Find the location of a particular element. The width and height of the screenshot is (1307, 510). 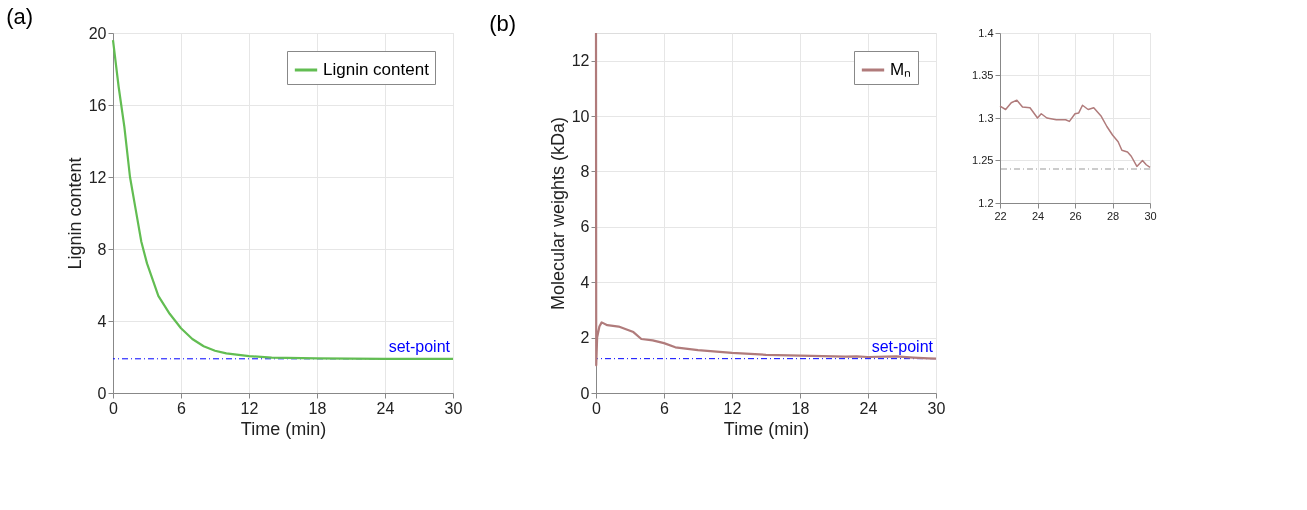

y-tick-label: 1.35 is located at coordinates (983, 75).